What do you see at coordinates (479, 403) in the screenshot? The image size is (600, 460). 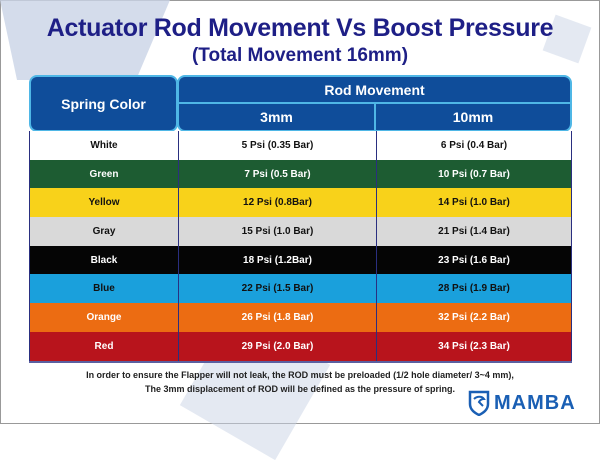 I see `shield-icon` at bounding box center [479, 403].